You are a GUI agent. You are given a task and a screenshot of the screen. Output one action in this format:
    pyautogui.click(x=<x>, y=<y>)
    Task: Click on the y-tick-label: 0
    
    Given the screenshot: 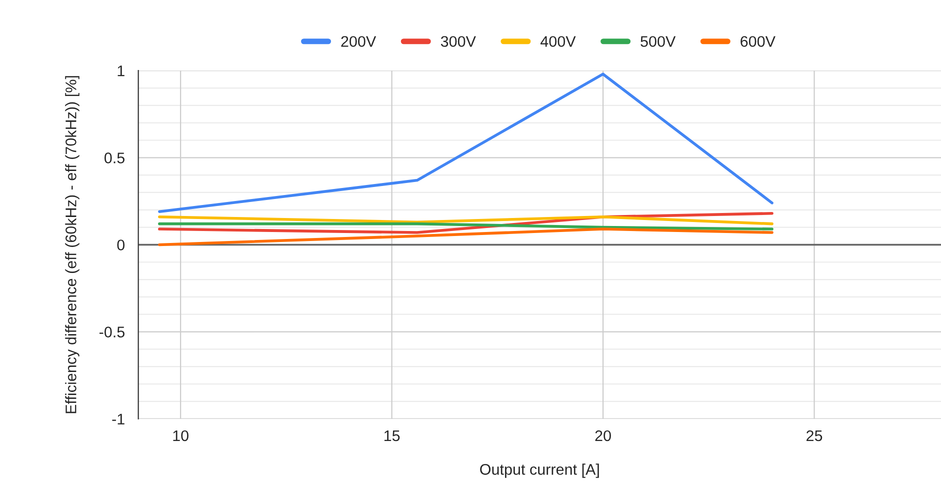 What is the action you would take?
    pyautogui.click(x=121, y=245)
    